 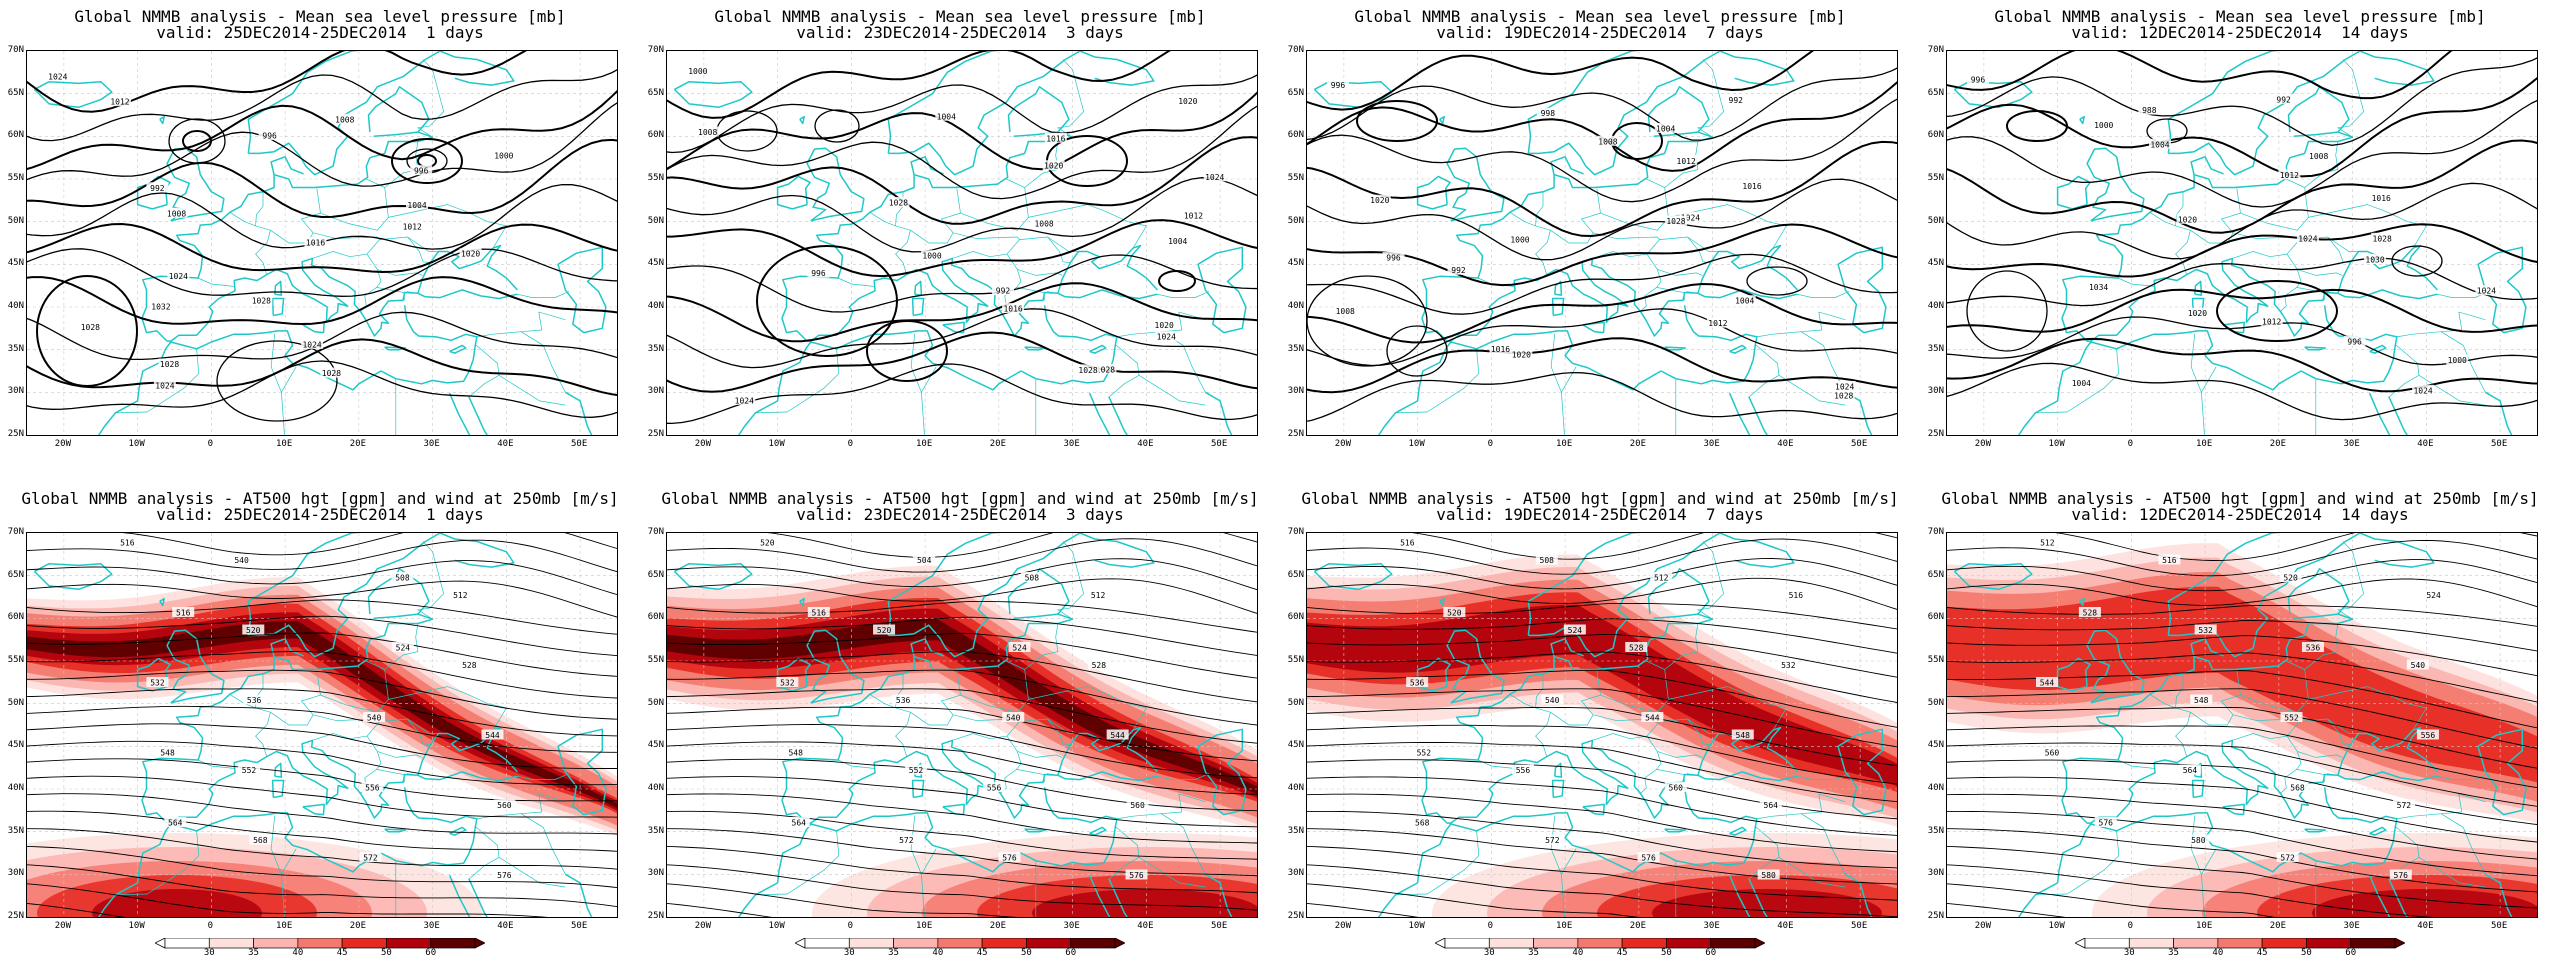 I want to click on lon-tick-label: 0, so click(x=1490, y=926).